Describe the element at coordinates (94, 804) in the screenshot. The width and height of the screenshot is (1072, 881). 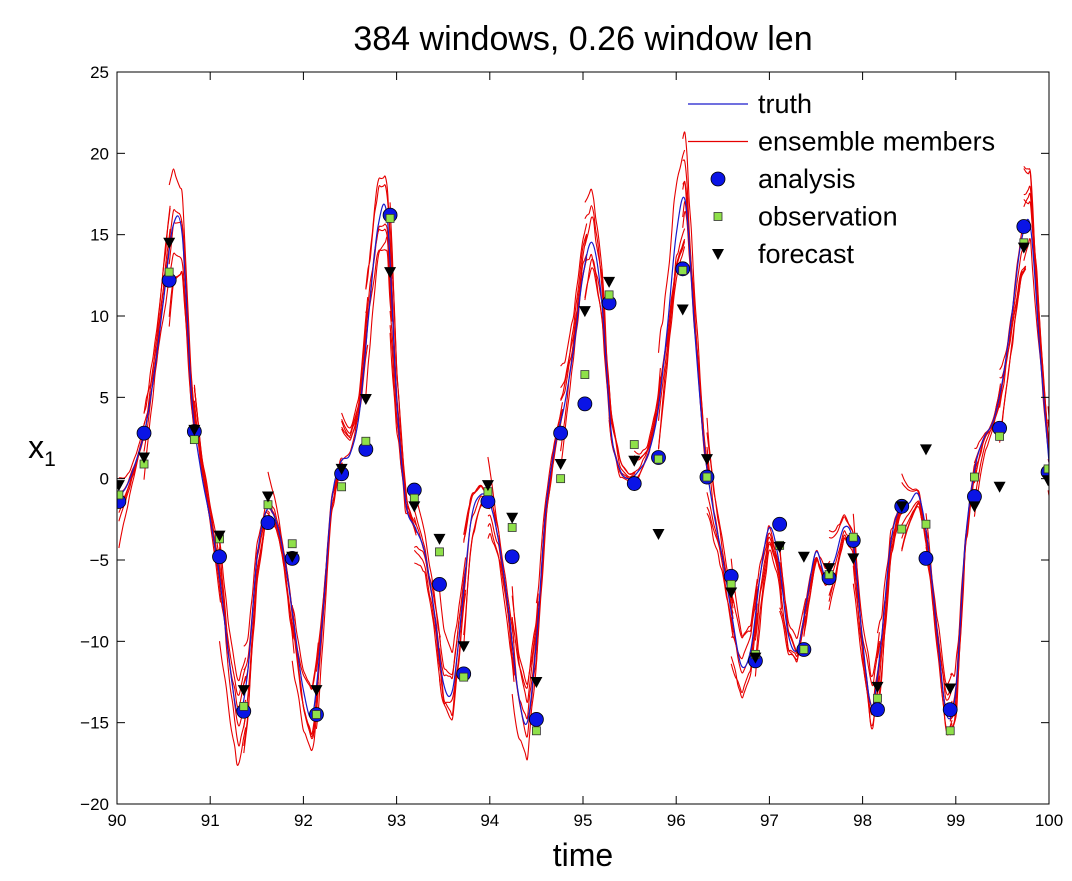
I see `y-tick-label: −20` at that location.